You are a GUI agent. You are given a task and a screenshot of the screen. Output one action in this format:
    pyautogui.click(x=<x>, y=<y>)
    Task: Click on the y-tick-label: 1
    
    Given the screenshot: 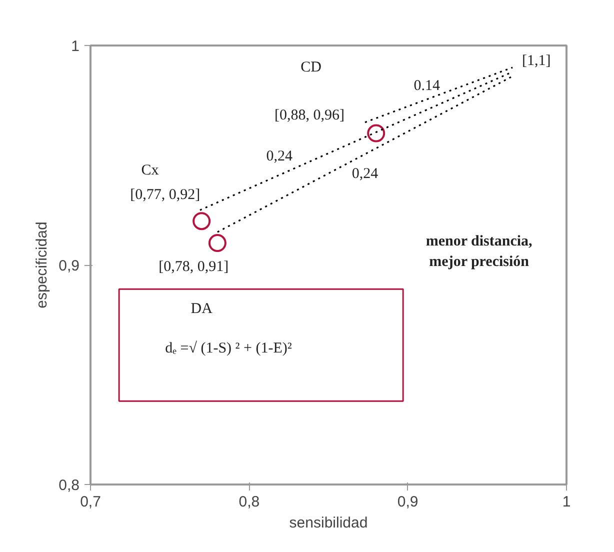 What is the action you would take?
    pyautogui.click(x=75, y=46)
    